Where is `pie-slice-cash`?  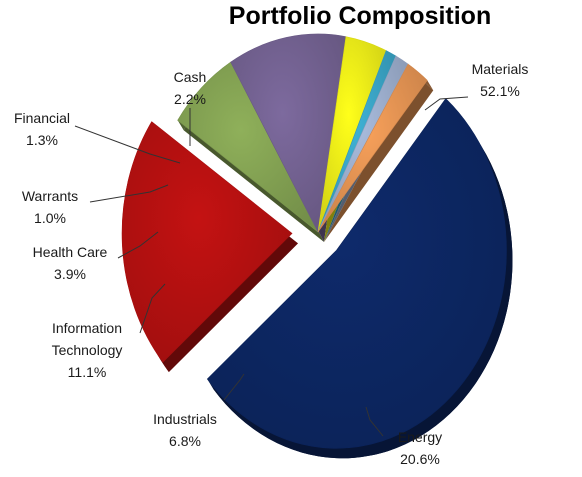 pie-slice-cash is located at coordinates (372, 148).